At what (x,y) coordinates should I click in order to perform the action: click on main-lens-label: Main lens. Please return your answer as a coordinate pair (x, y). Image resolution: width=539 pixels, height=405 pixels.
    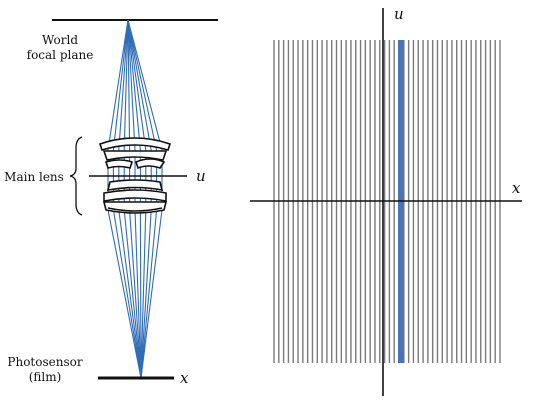
    Looking at the image, I should click on (34, 177).